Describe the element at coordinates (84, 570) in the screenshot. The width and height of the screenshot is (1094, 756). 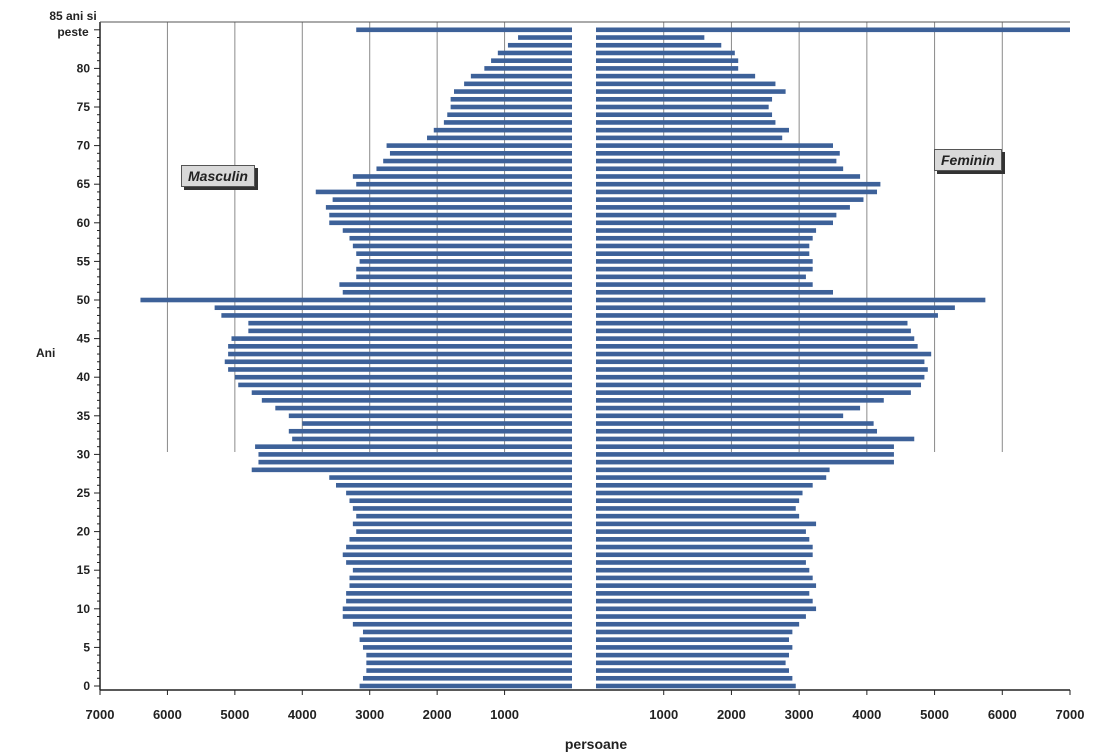
I see `y-tick-label: 15` at that location.